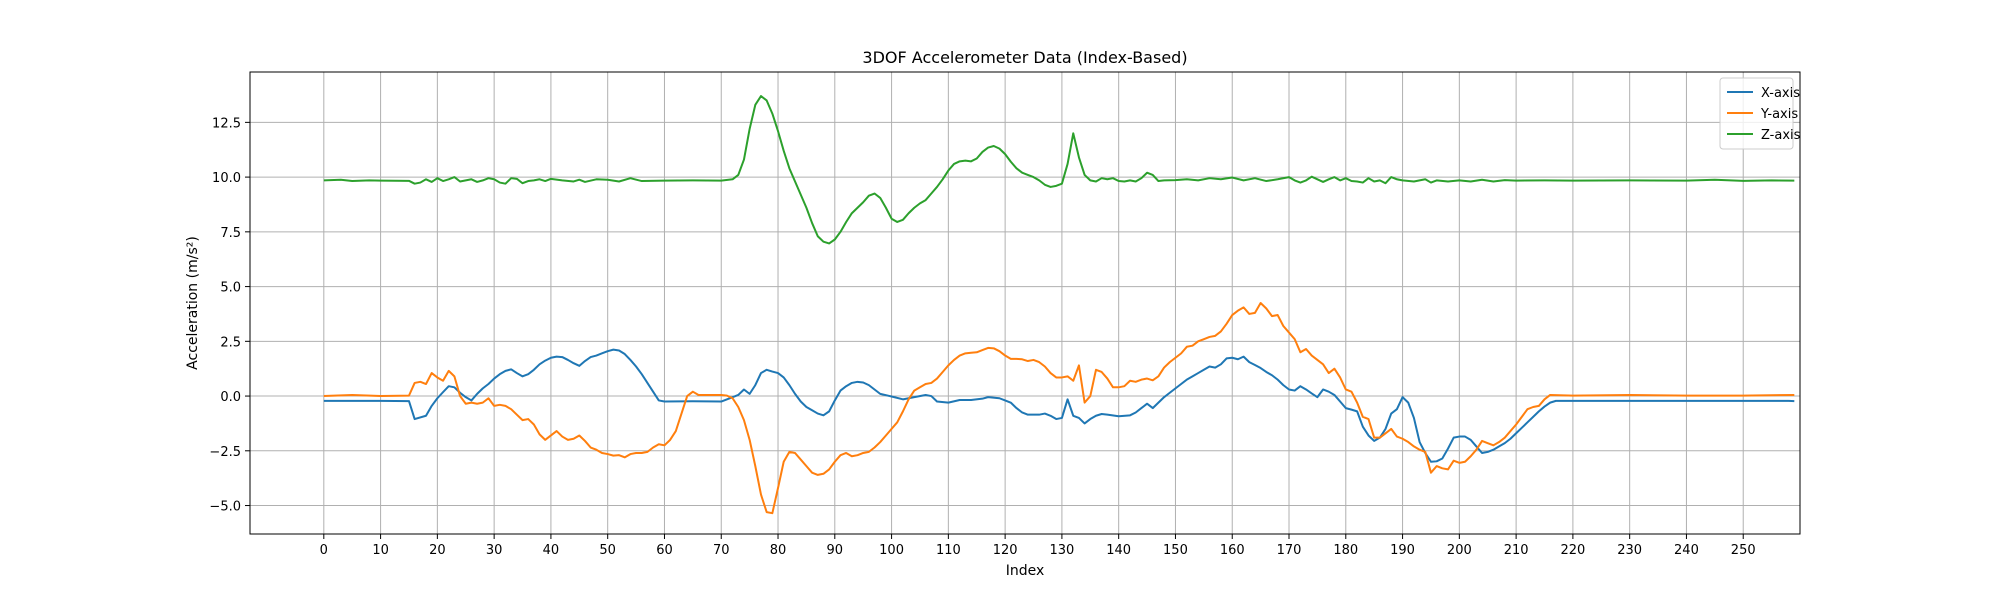 The image size is (2000, 604). I want to click on x-tick-label: 210, so click(1516, 550).